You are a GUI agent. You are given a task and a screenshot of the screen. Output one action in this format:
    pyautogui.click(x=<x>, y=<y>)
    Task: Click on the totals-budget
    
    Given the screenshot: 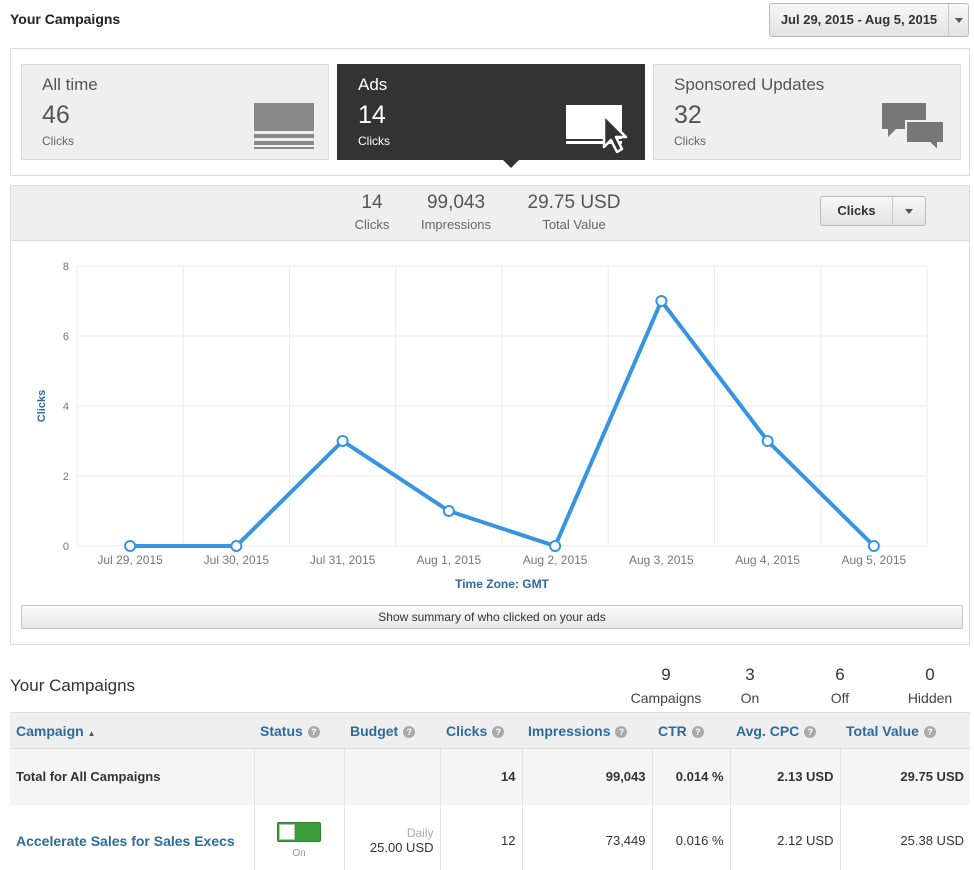 What is the action you would take?
    pyautogui.click(x=391, y=776)
    